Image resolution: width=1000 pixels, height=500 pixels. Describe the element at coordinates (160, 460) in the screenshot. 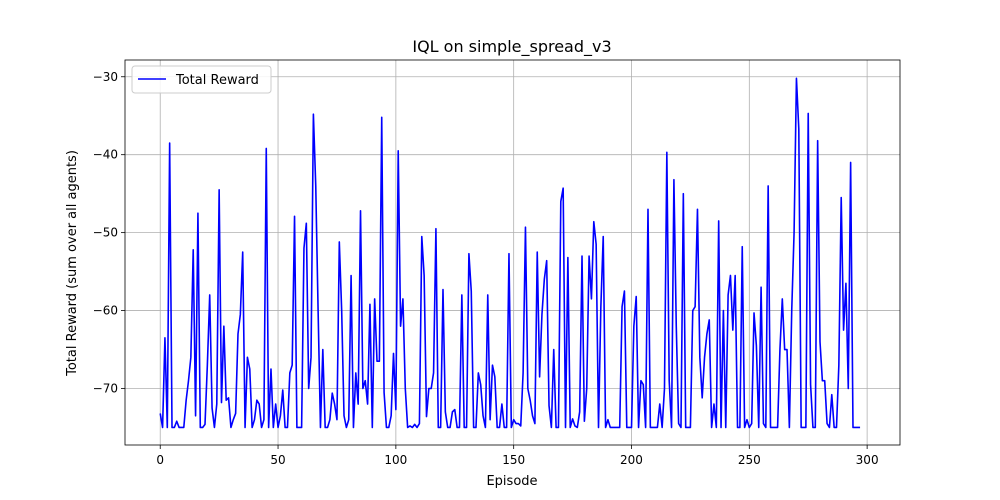

I see `x-tick-label: 0` at that location.